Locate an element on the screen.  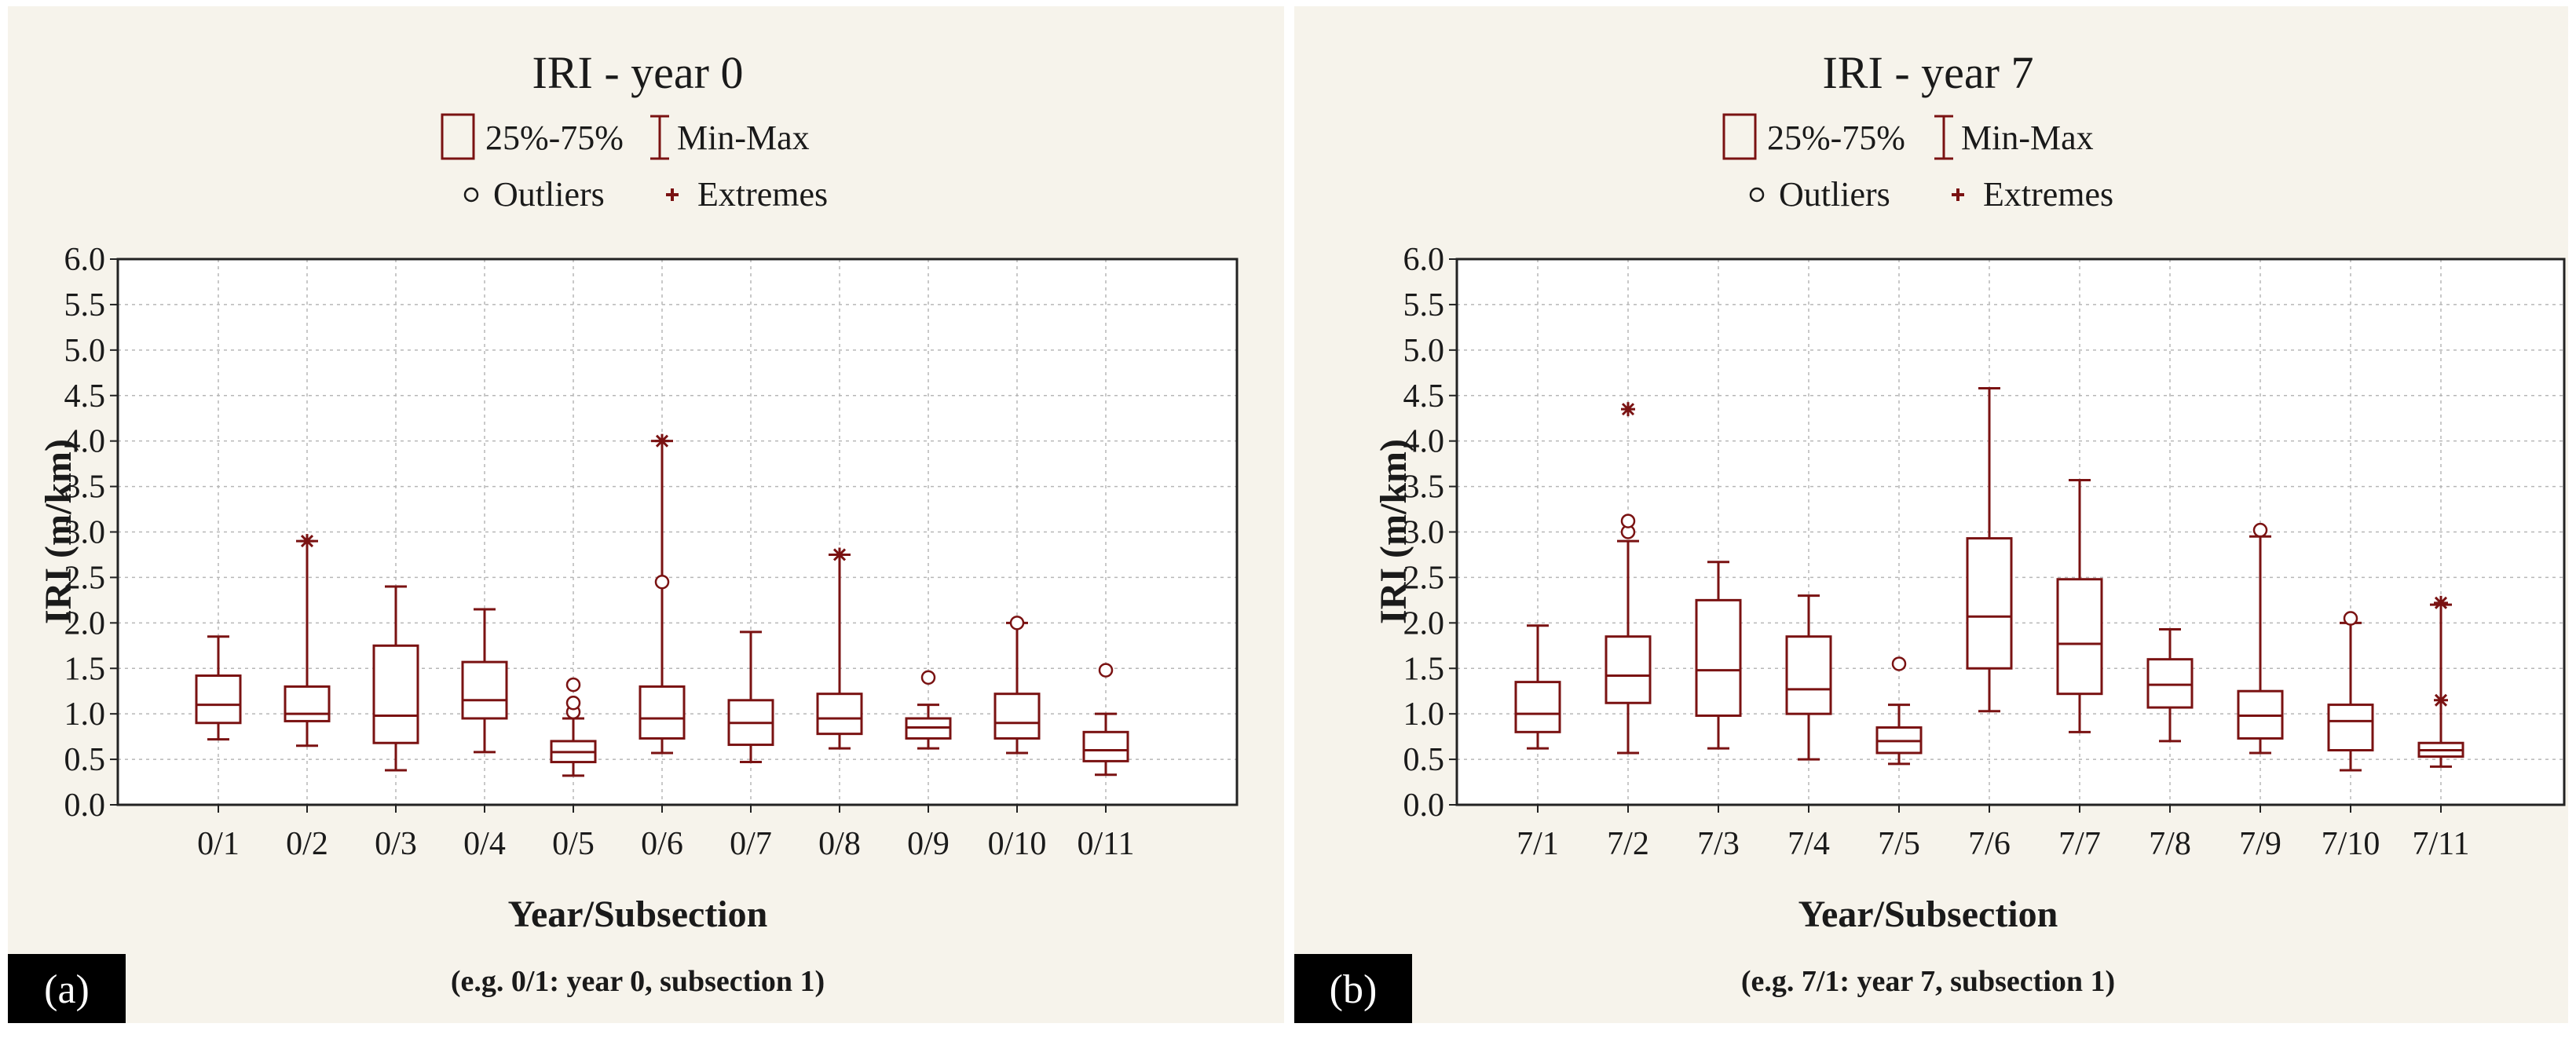
x-tick-label-7-1: 7/1 is located at coordinates (1538, 844).